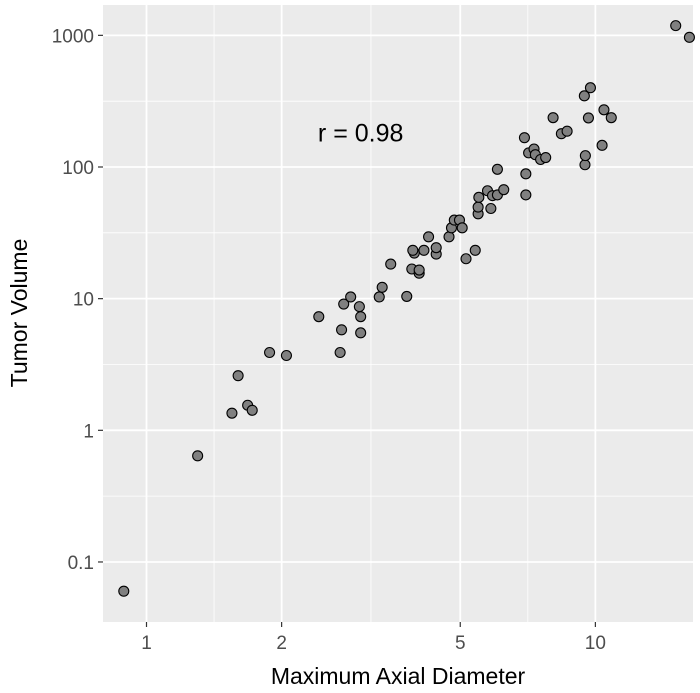 The image size is (700, 693). I want to click on y-tick-label: 10, so click(83, 300).